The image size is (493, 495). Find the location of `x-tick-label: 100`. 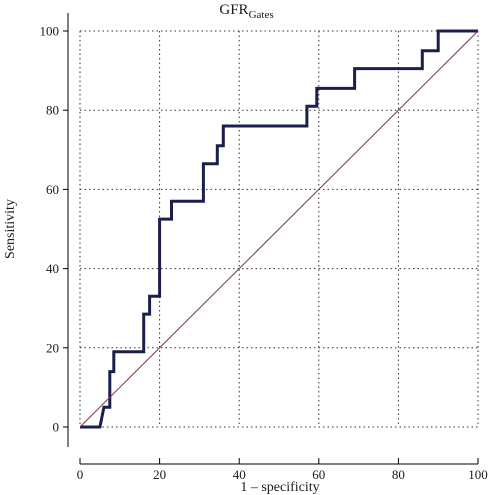

x-tick-label: 100 is located at coordinates (478, 474).